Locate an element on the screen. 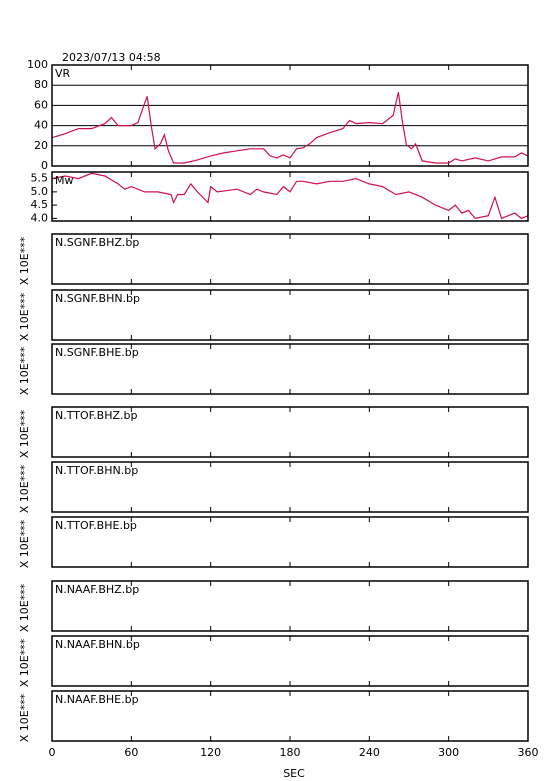  panel-label: N.NAAF.BHN.bp is located at coordinates (97, 644).